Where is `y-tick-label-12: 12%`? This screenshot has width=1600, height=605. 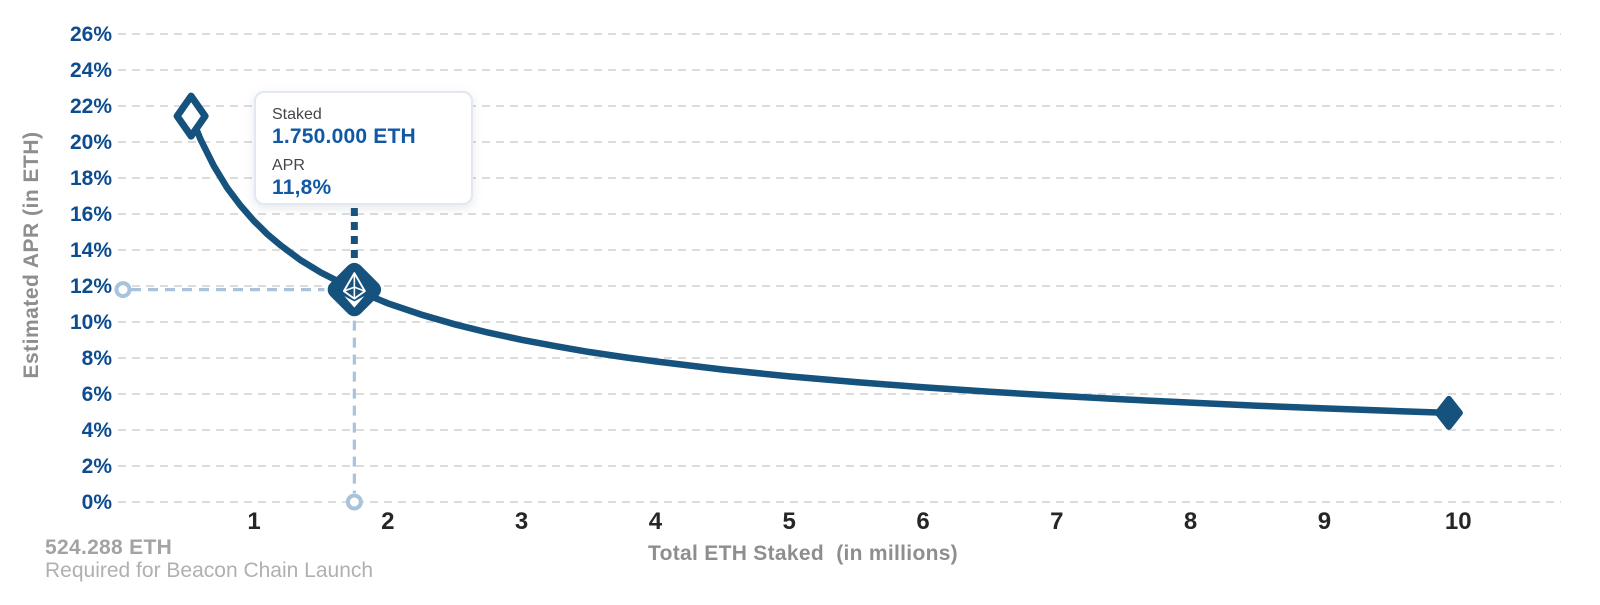
y-tick-label-12: 12% is located at coordinates (91, 286).